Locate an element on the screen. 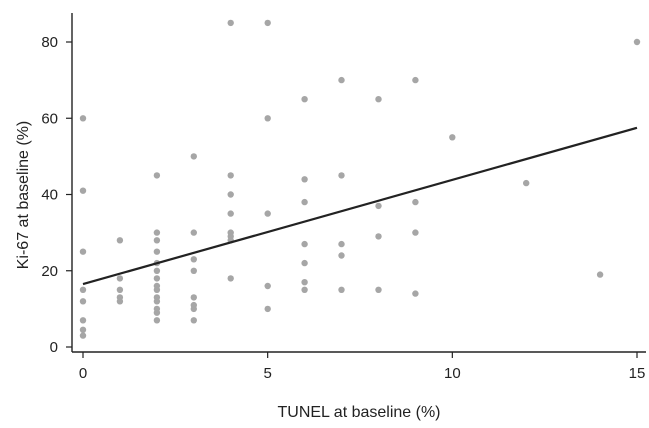 The height and width of the screenshot is (428, 649). y-axis-title: Ki-67 at baseline (%) is located at coordinates (23, 195).